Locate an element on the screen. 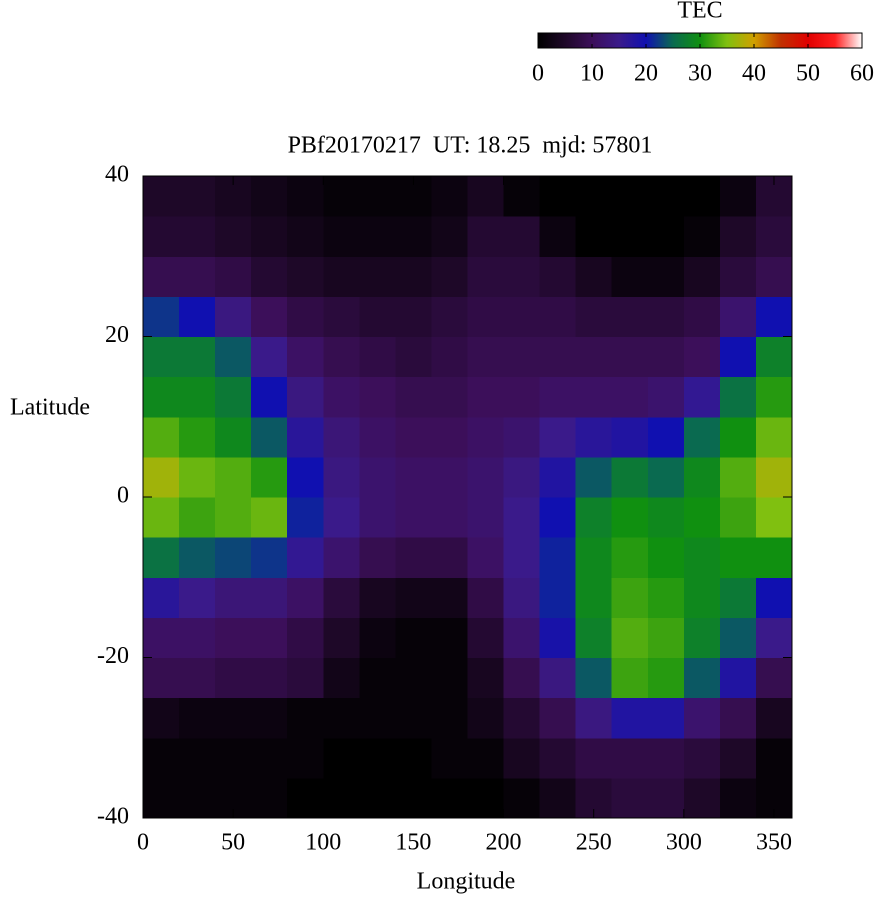  y-tick-label: 20 is located at coordinates (117, 335).